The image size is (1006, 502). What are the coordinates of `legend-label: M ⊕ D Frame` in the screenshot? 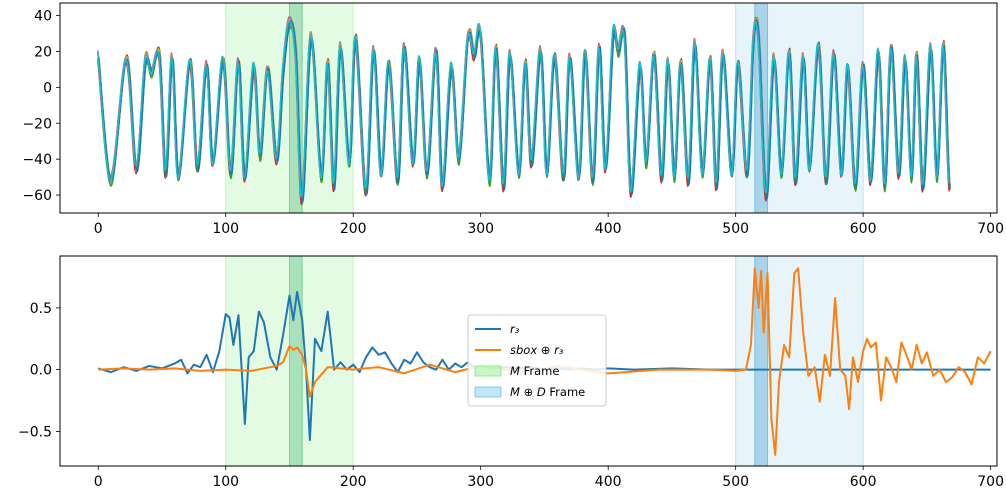 It's located at (547, 392).